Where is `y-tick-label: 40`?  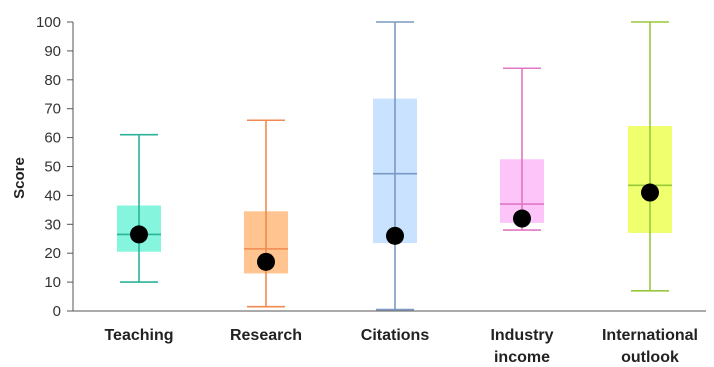 y-tick-label: 40 is located at coordinates (52, 195).